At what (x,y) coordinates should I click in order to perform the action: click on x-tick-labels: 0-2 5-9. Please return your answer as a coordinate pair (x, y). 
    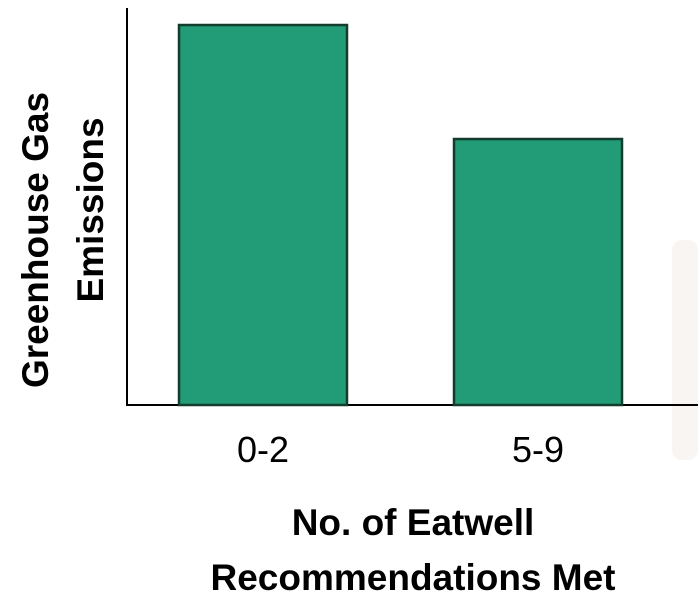
    Looking at the image, I should click on (400, 449).